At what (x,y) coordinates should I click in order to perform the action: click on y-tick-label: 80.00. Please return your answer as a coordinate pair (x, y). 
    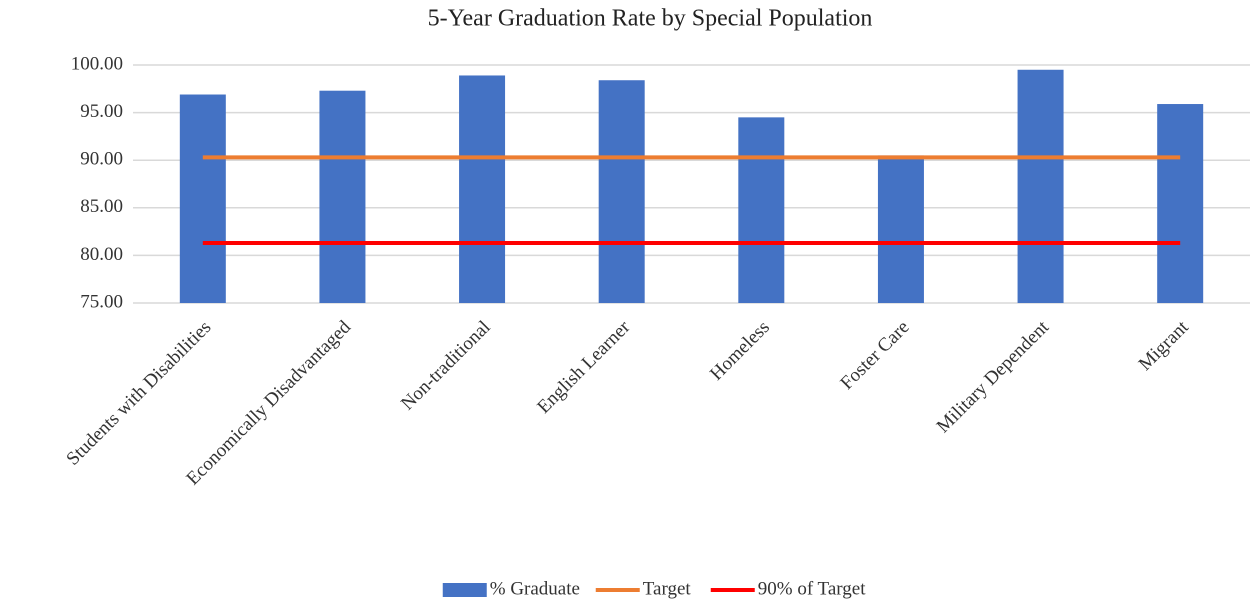
    Looking at the image, I should click on (101, 254).